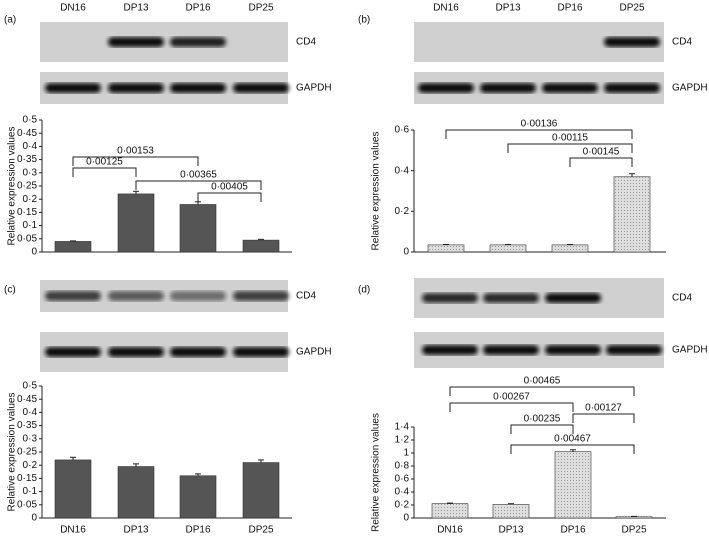 The image size is (709, 536). What do you see at coordinates (30, 120) in the screenshot?
I see `y-tick-label: 0·5` at bounding box center [30, 120].